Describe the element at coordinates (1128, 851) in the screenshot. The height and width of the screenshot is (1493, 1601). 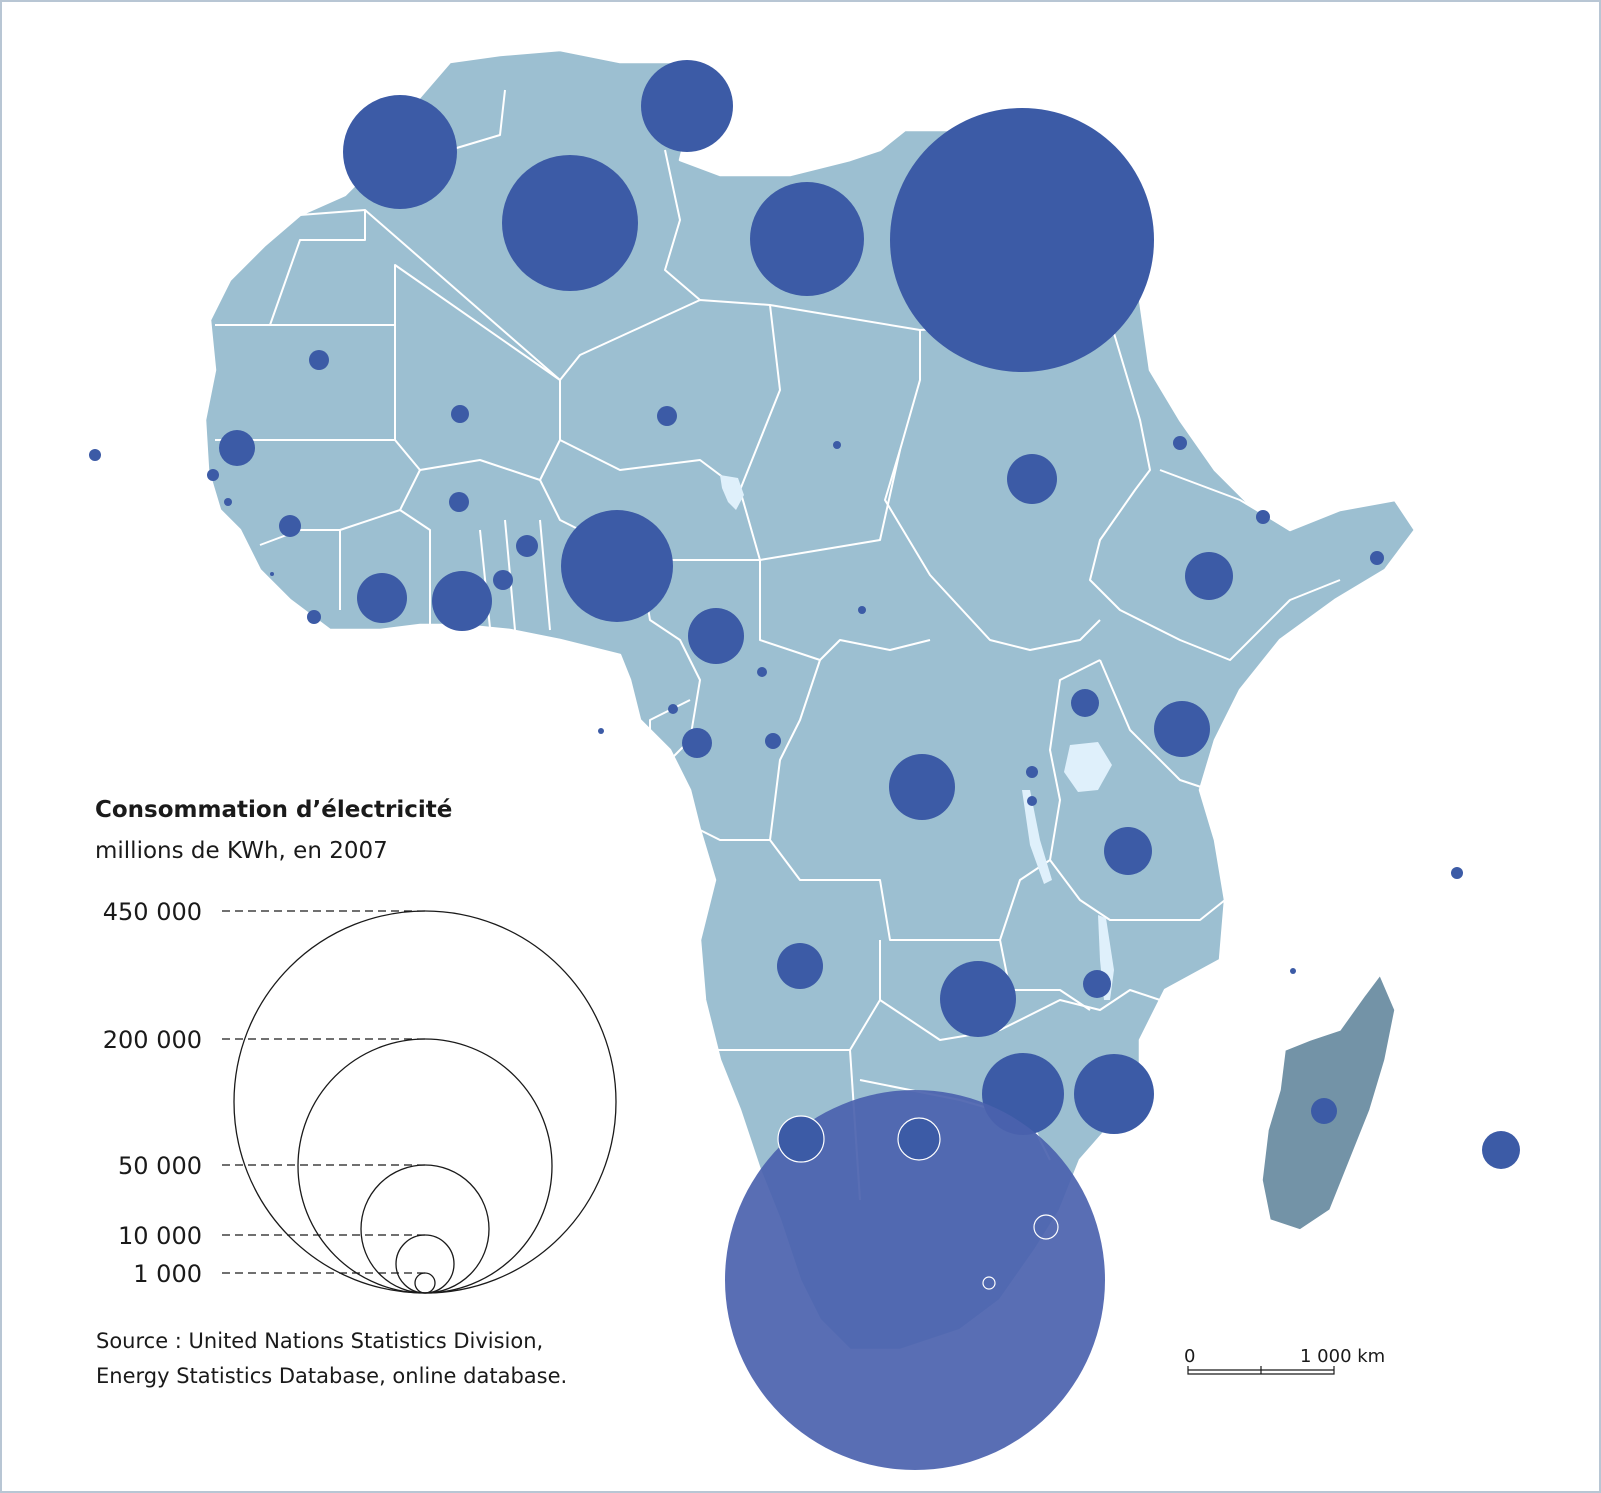
I see `bubble-tanzania` at that location.